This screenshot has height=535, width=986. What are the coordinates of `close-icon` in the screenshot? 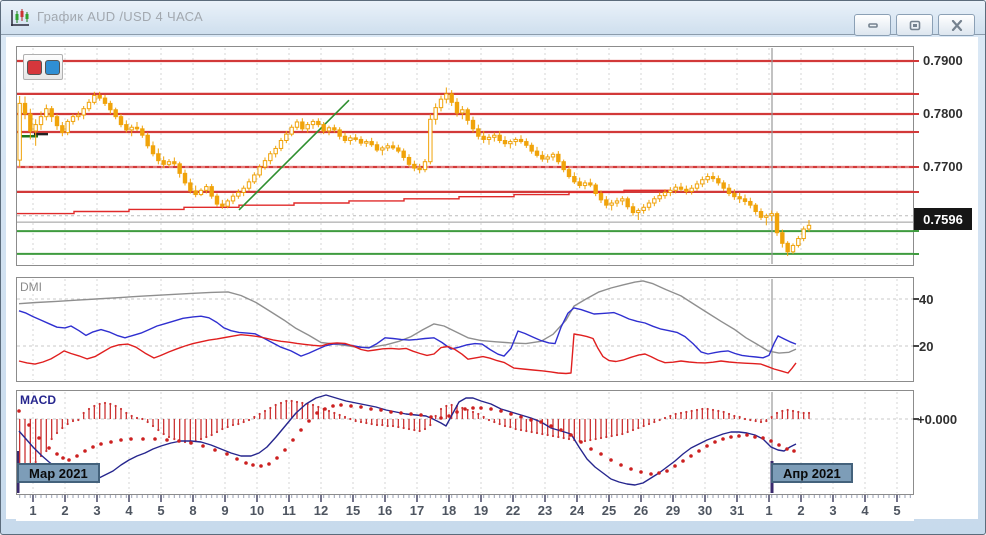 It's located at (956, 25).